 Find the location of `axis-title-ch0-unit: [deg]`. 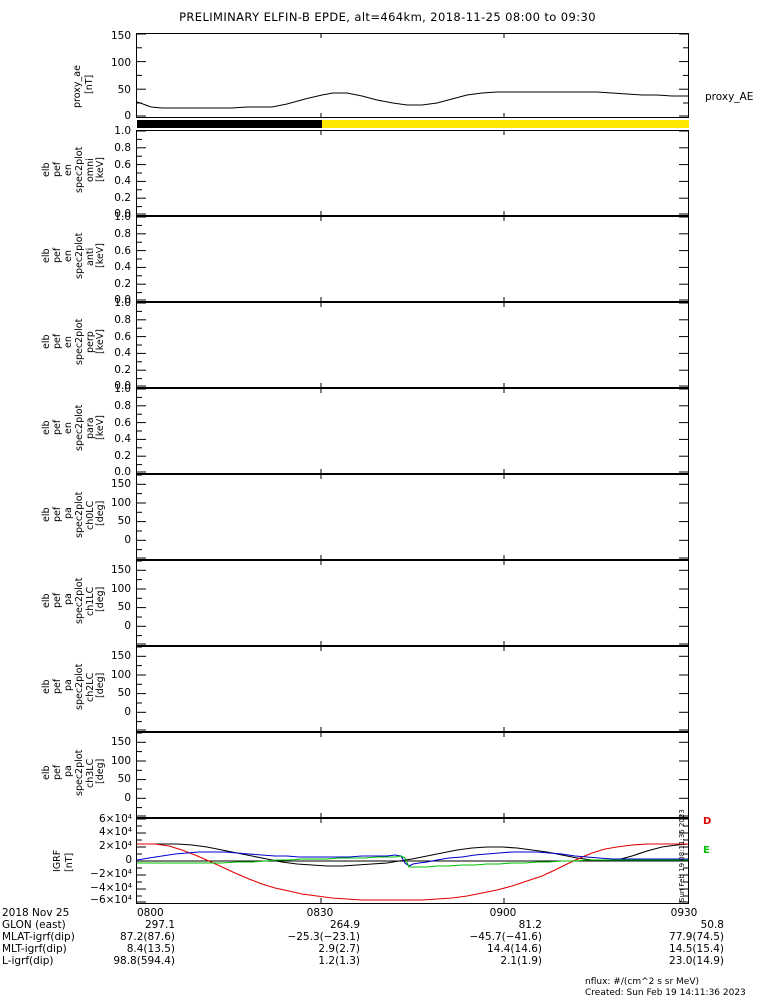

axis-title-ch0-unit: [deg] is located at coordinates (100, 513).